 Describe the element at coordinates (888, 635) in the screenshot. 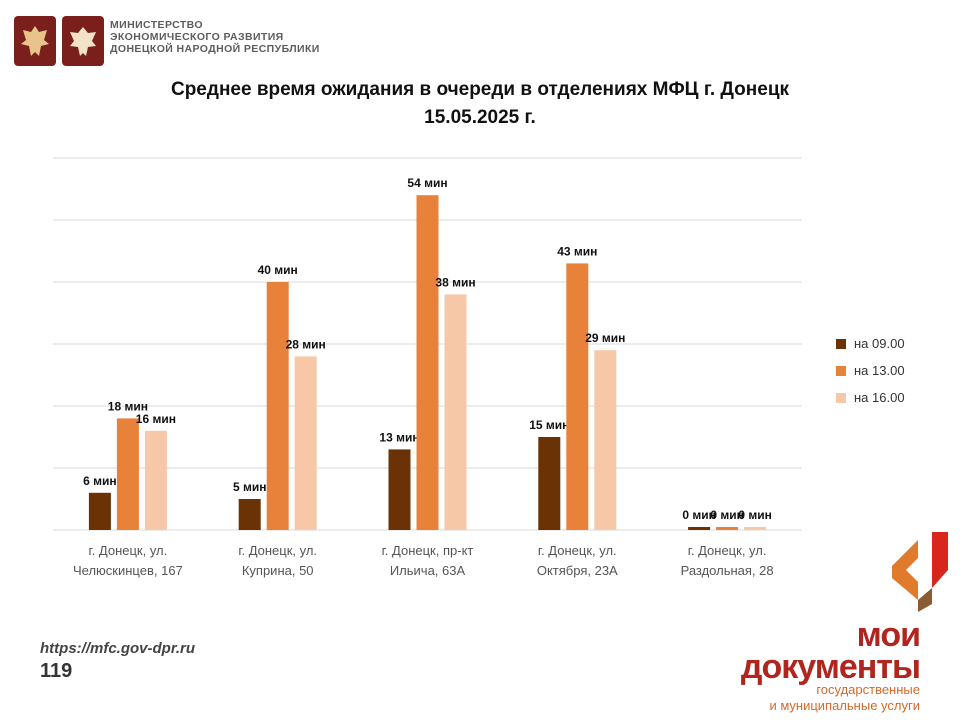

I see `logo-word-1: мои` at that location.